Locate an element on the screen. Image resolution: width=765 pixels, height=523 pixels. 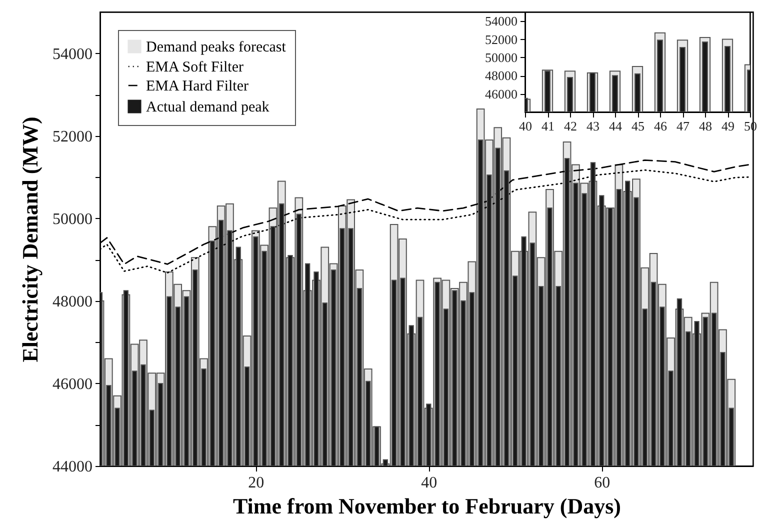
x-tick-label: 43 is located at coordinates (593, 126).